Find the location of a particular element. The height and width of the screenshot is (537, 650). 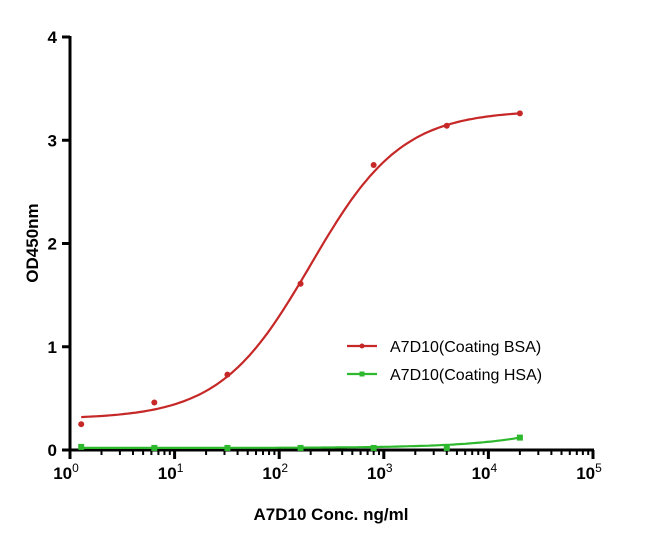

x-tick-label: 10⁵ is located at coordinates (589, 472).